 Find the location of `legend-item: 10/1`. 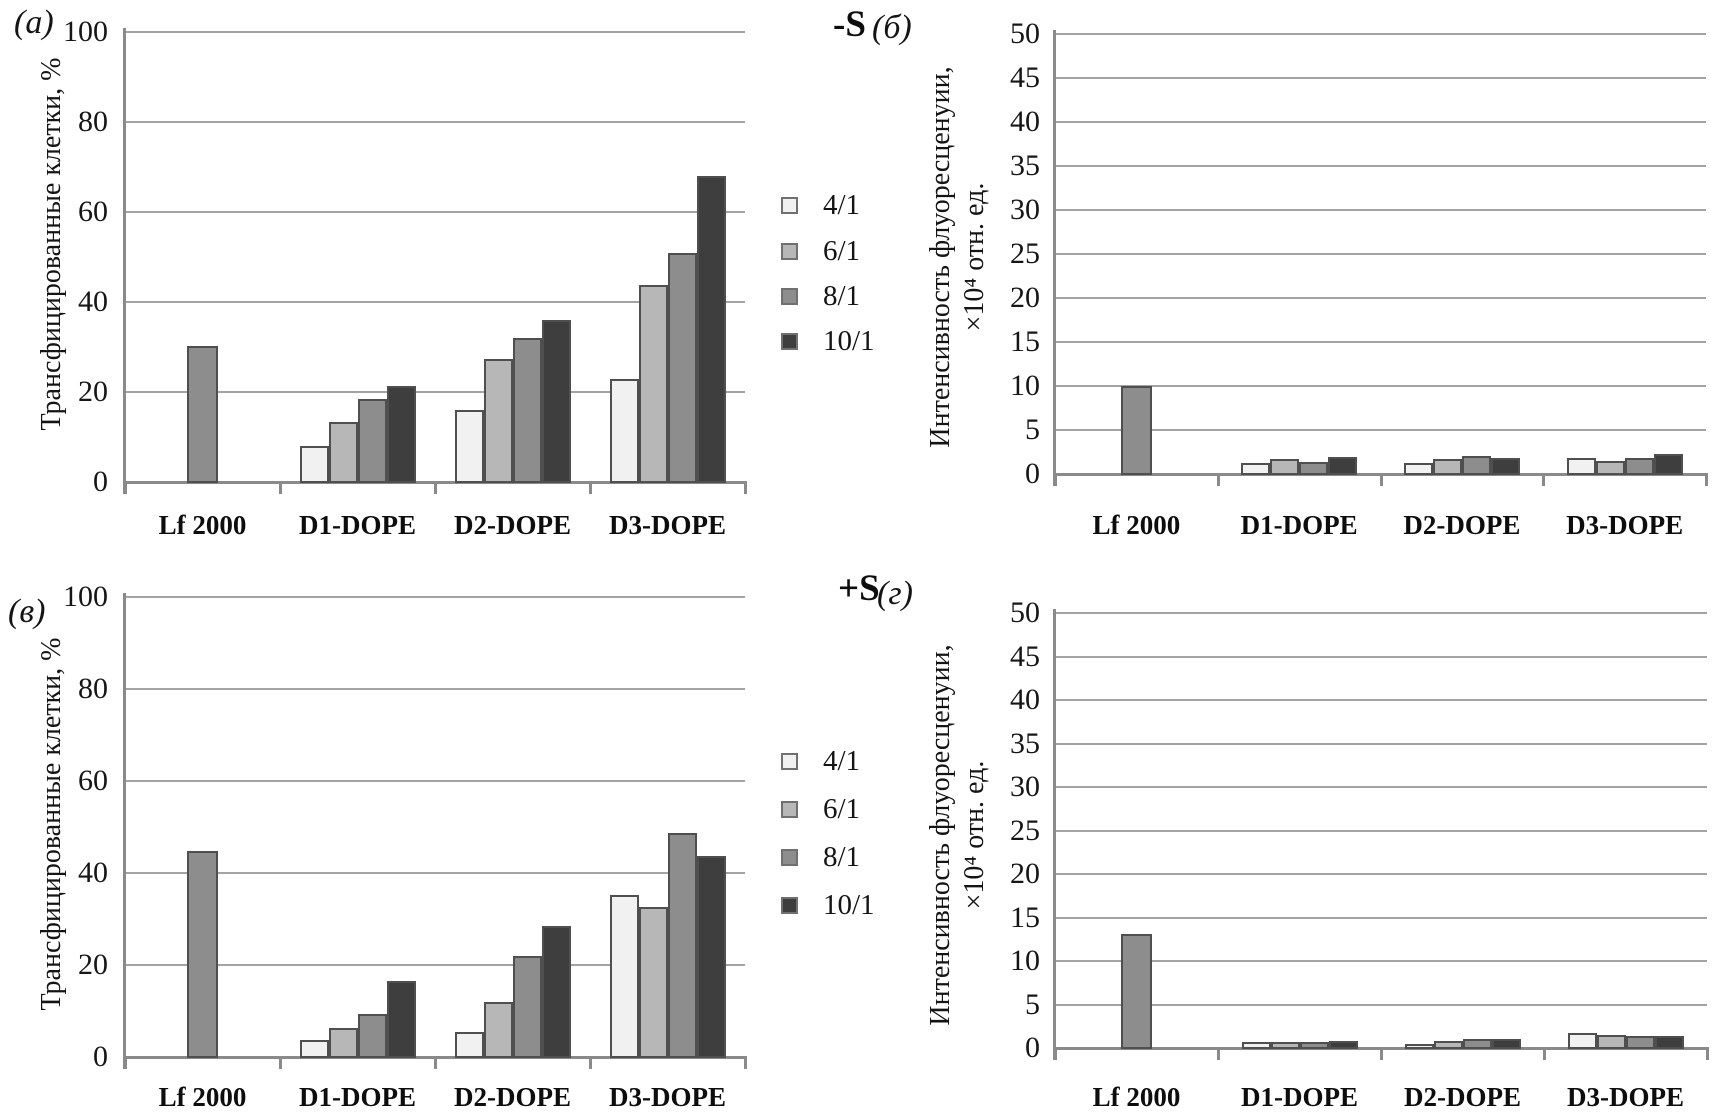

legend-item: 10/1 is located at coordinates (828, 905).